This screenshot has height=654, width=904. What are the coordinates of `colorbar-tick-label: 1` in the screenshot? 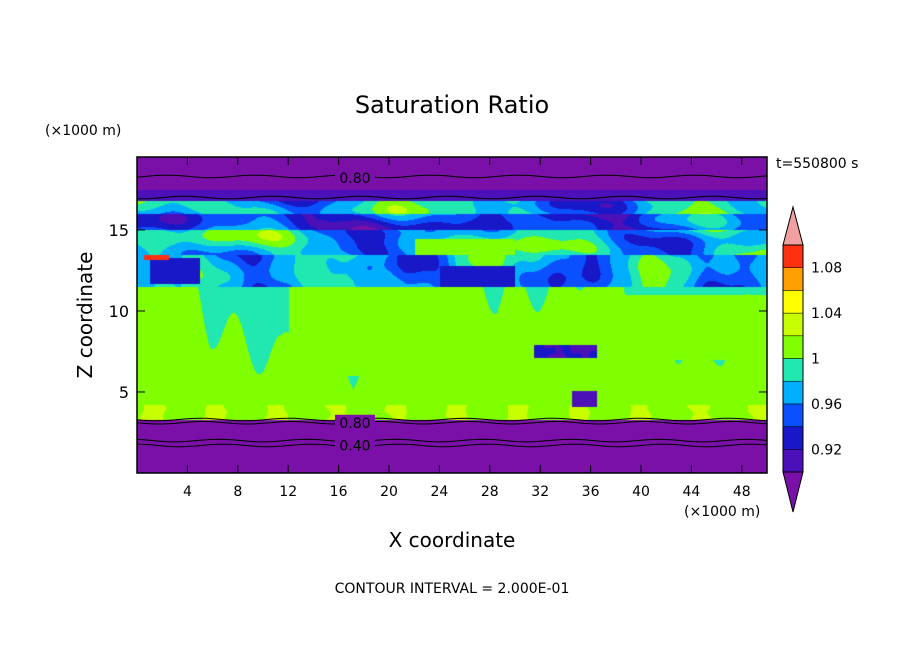 It's located at (815, 360).